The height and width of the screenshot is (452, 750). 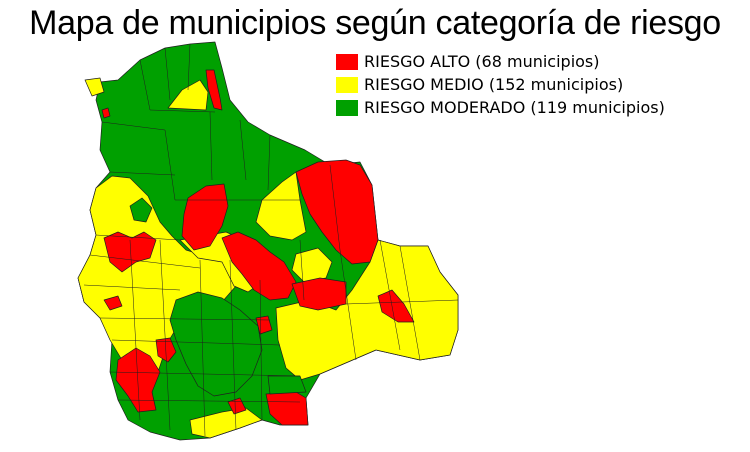 What do you see at coordinates (347, 107) in the screenshot?
I see `green-swatch-icon` at bounding box center [347, 107].